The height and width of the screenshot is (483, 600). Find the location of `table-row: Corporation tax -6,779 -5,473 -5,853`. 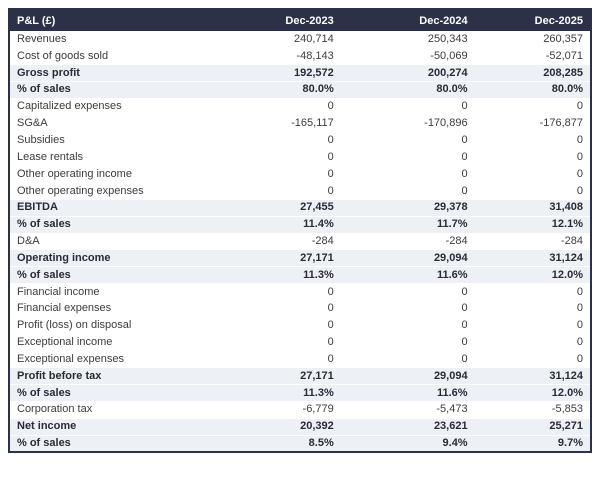

table-row: Corporation tax -6,779 -5,473 -5,853 is located at coordinates (300, 410).